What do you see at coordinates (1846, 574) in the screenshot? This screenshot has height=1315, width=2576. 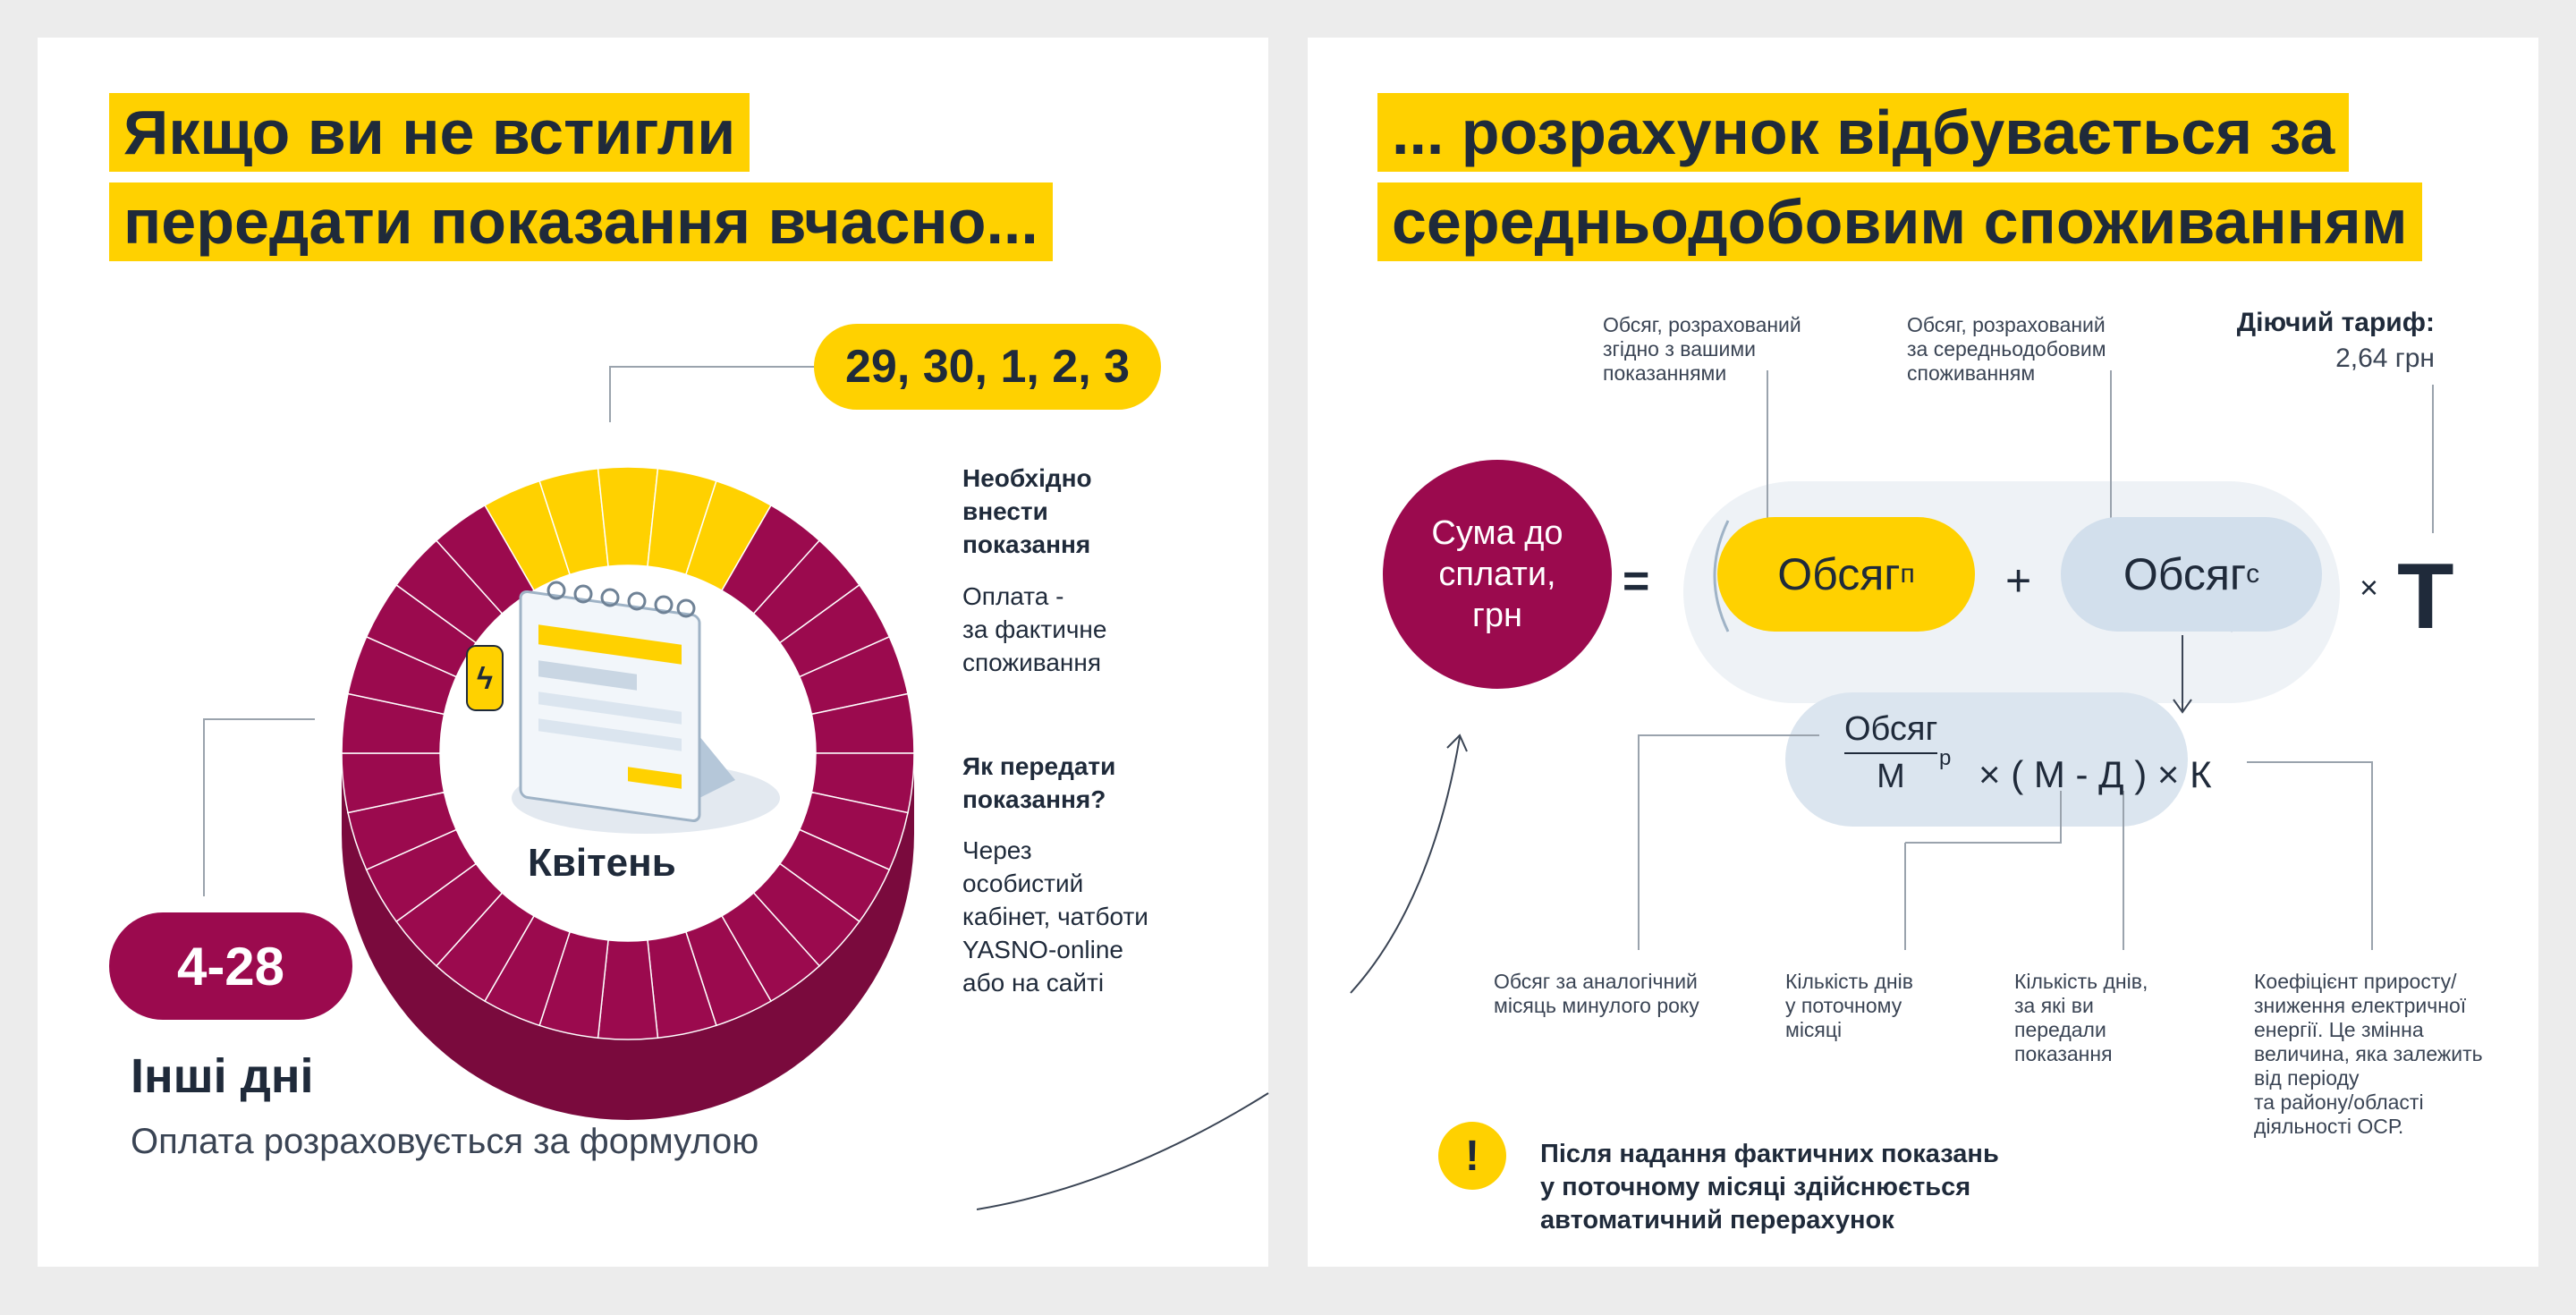 I see `volume-readings-pill: Обсяг п` at bounding box center [1846, 574].